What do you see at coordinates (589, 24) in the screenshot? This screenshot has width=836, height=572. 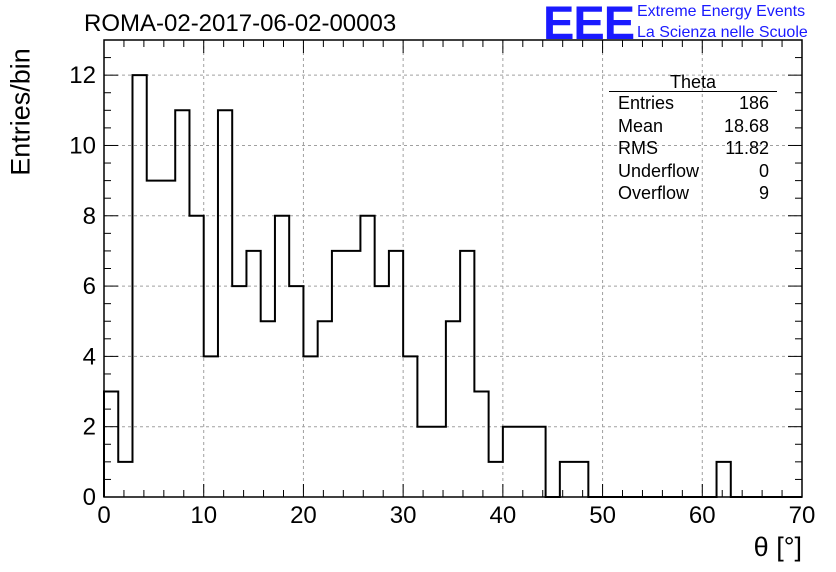 I see `eee-logo: EEE` at bounding box center [589, 24].